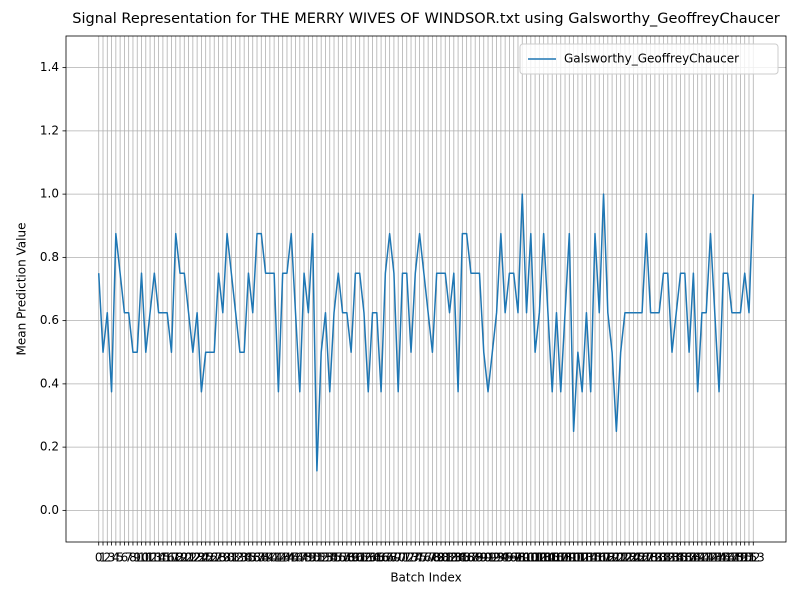  What do you see at coordinates (457, 558) in the screenshot?
I see `x-tick-label: 84` at bounding box center [457, 558].